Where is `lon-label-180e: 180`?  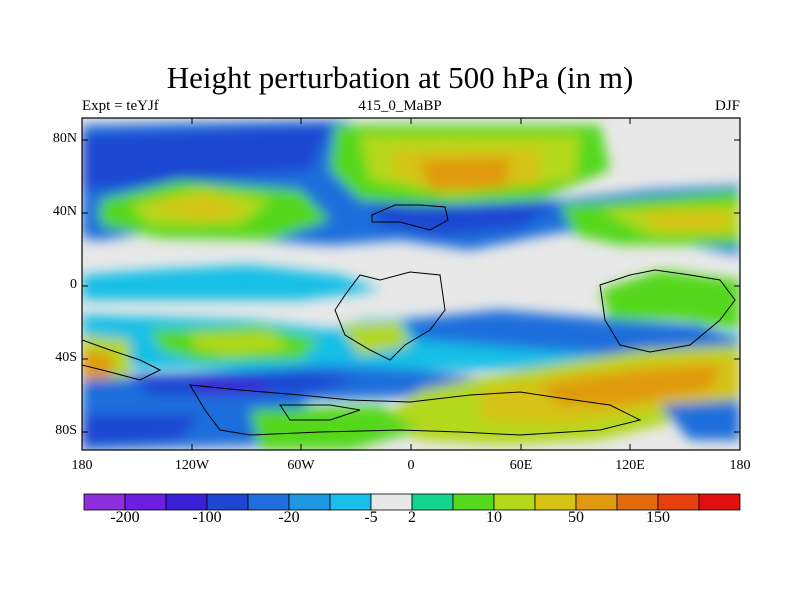 lon-label-180e: 180 is located at coordinates (740, 465).